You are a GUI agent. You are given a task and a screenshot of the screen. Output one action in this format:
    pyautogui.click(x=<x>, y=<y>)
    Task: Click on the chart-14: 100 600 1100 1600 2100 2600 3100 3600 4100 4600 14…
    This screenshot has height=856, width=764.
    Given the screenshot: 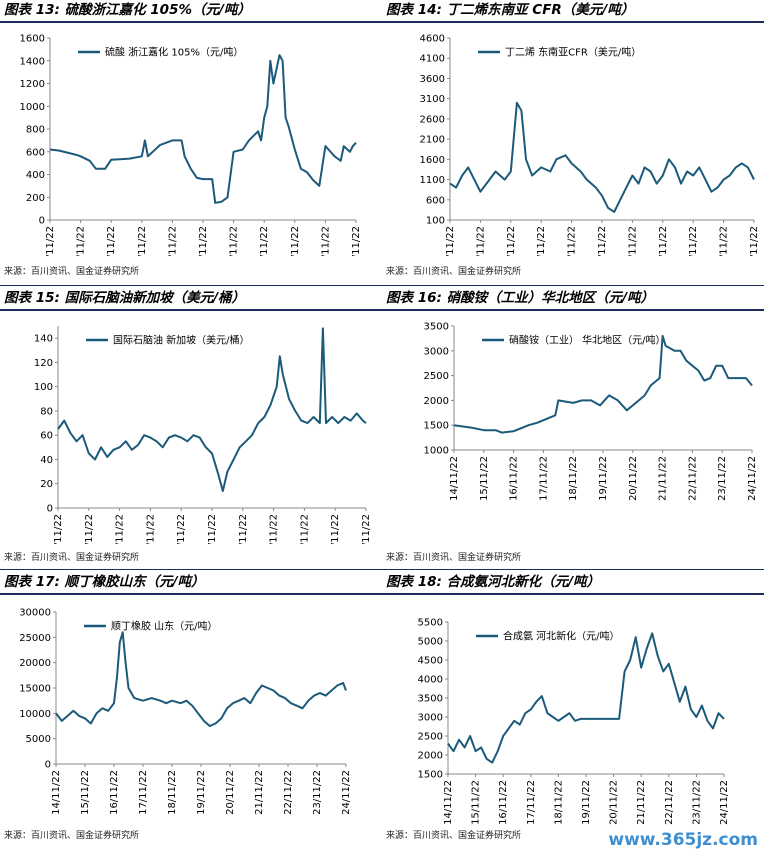 What is the action you would take?
    pyautogui.click(x=590, y=145)
    